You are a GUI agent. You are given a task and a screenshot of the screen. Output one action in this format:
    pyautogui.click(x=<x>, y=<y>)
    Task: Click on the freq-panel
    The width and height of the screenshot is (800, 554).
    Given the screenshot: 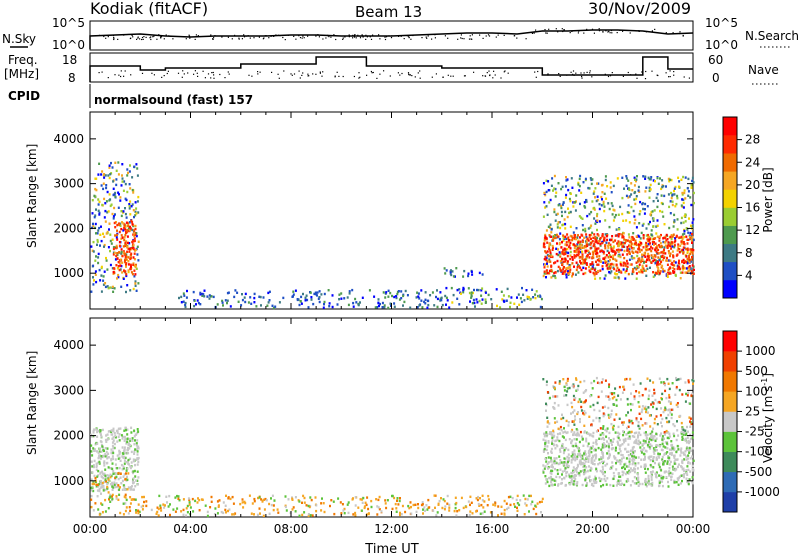 What is the action you would take?
    pyautogui.click(x=391, y=67)
    